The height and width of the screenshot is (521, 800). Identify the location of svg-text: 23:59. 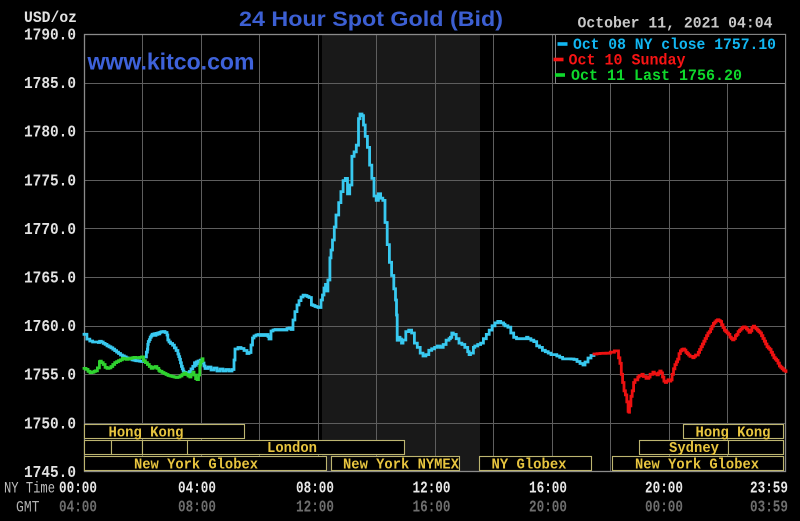
(769, 489).